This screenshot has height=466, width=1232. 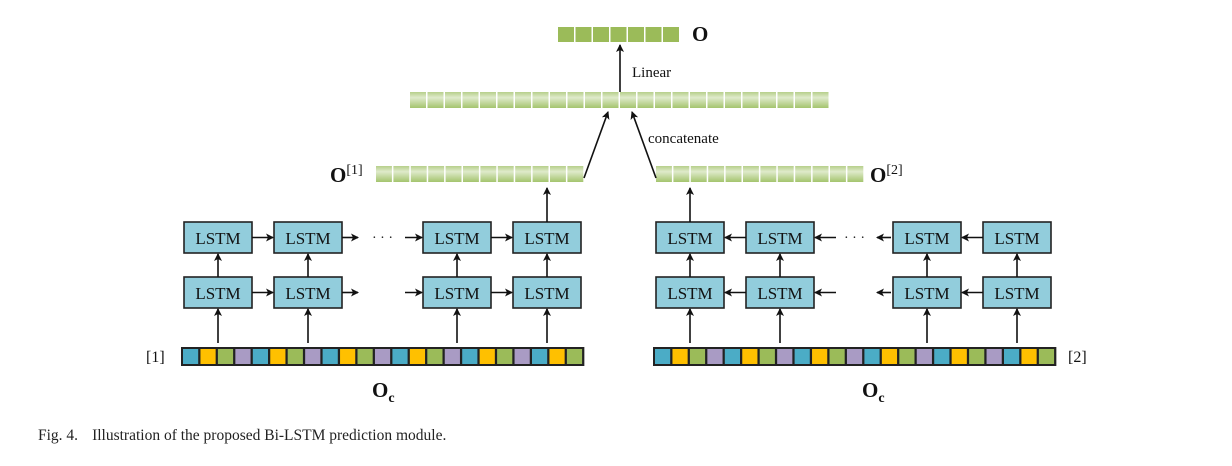 I want to click on linear-label: Linear, so click(x=651, y=73).